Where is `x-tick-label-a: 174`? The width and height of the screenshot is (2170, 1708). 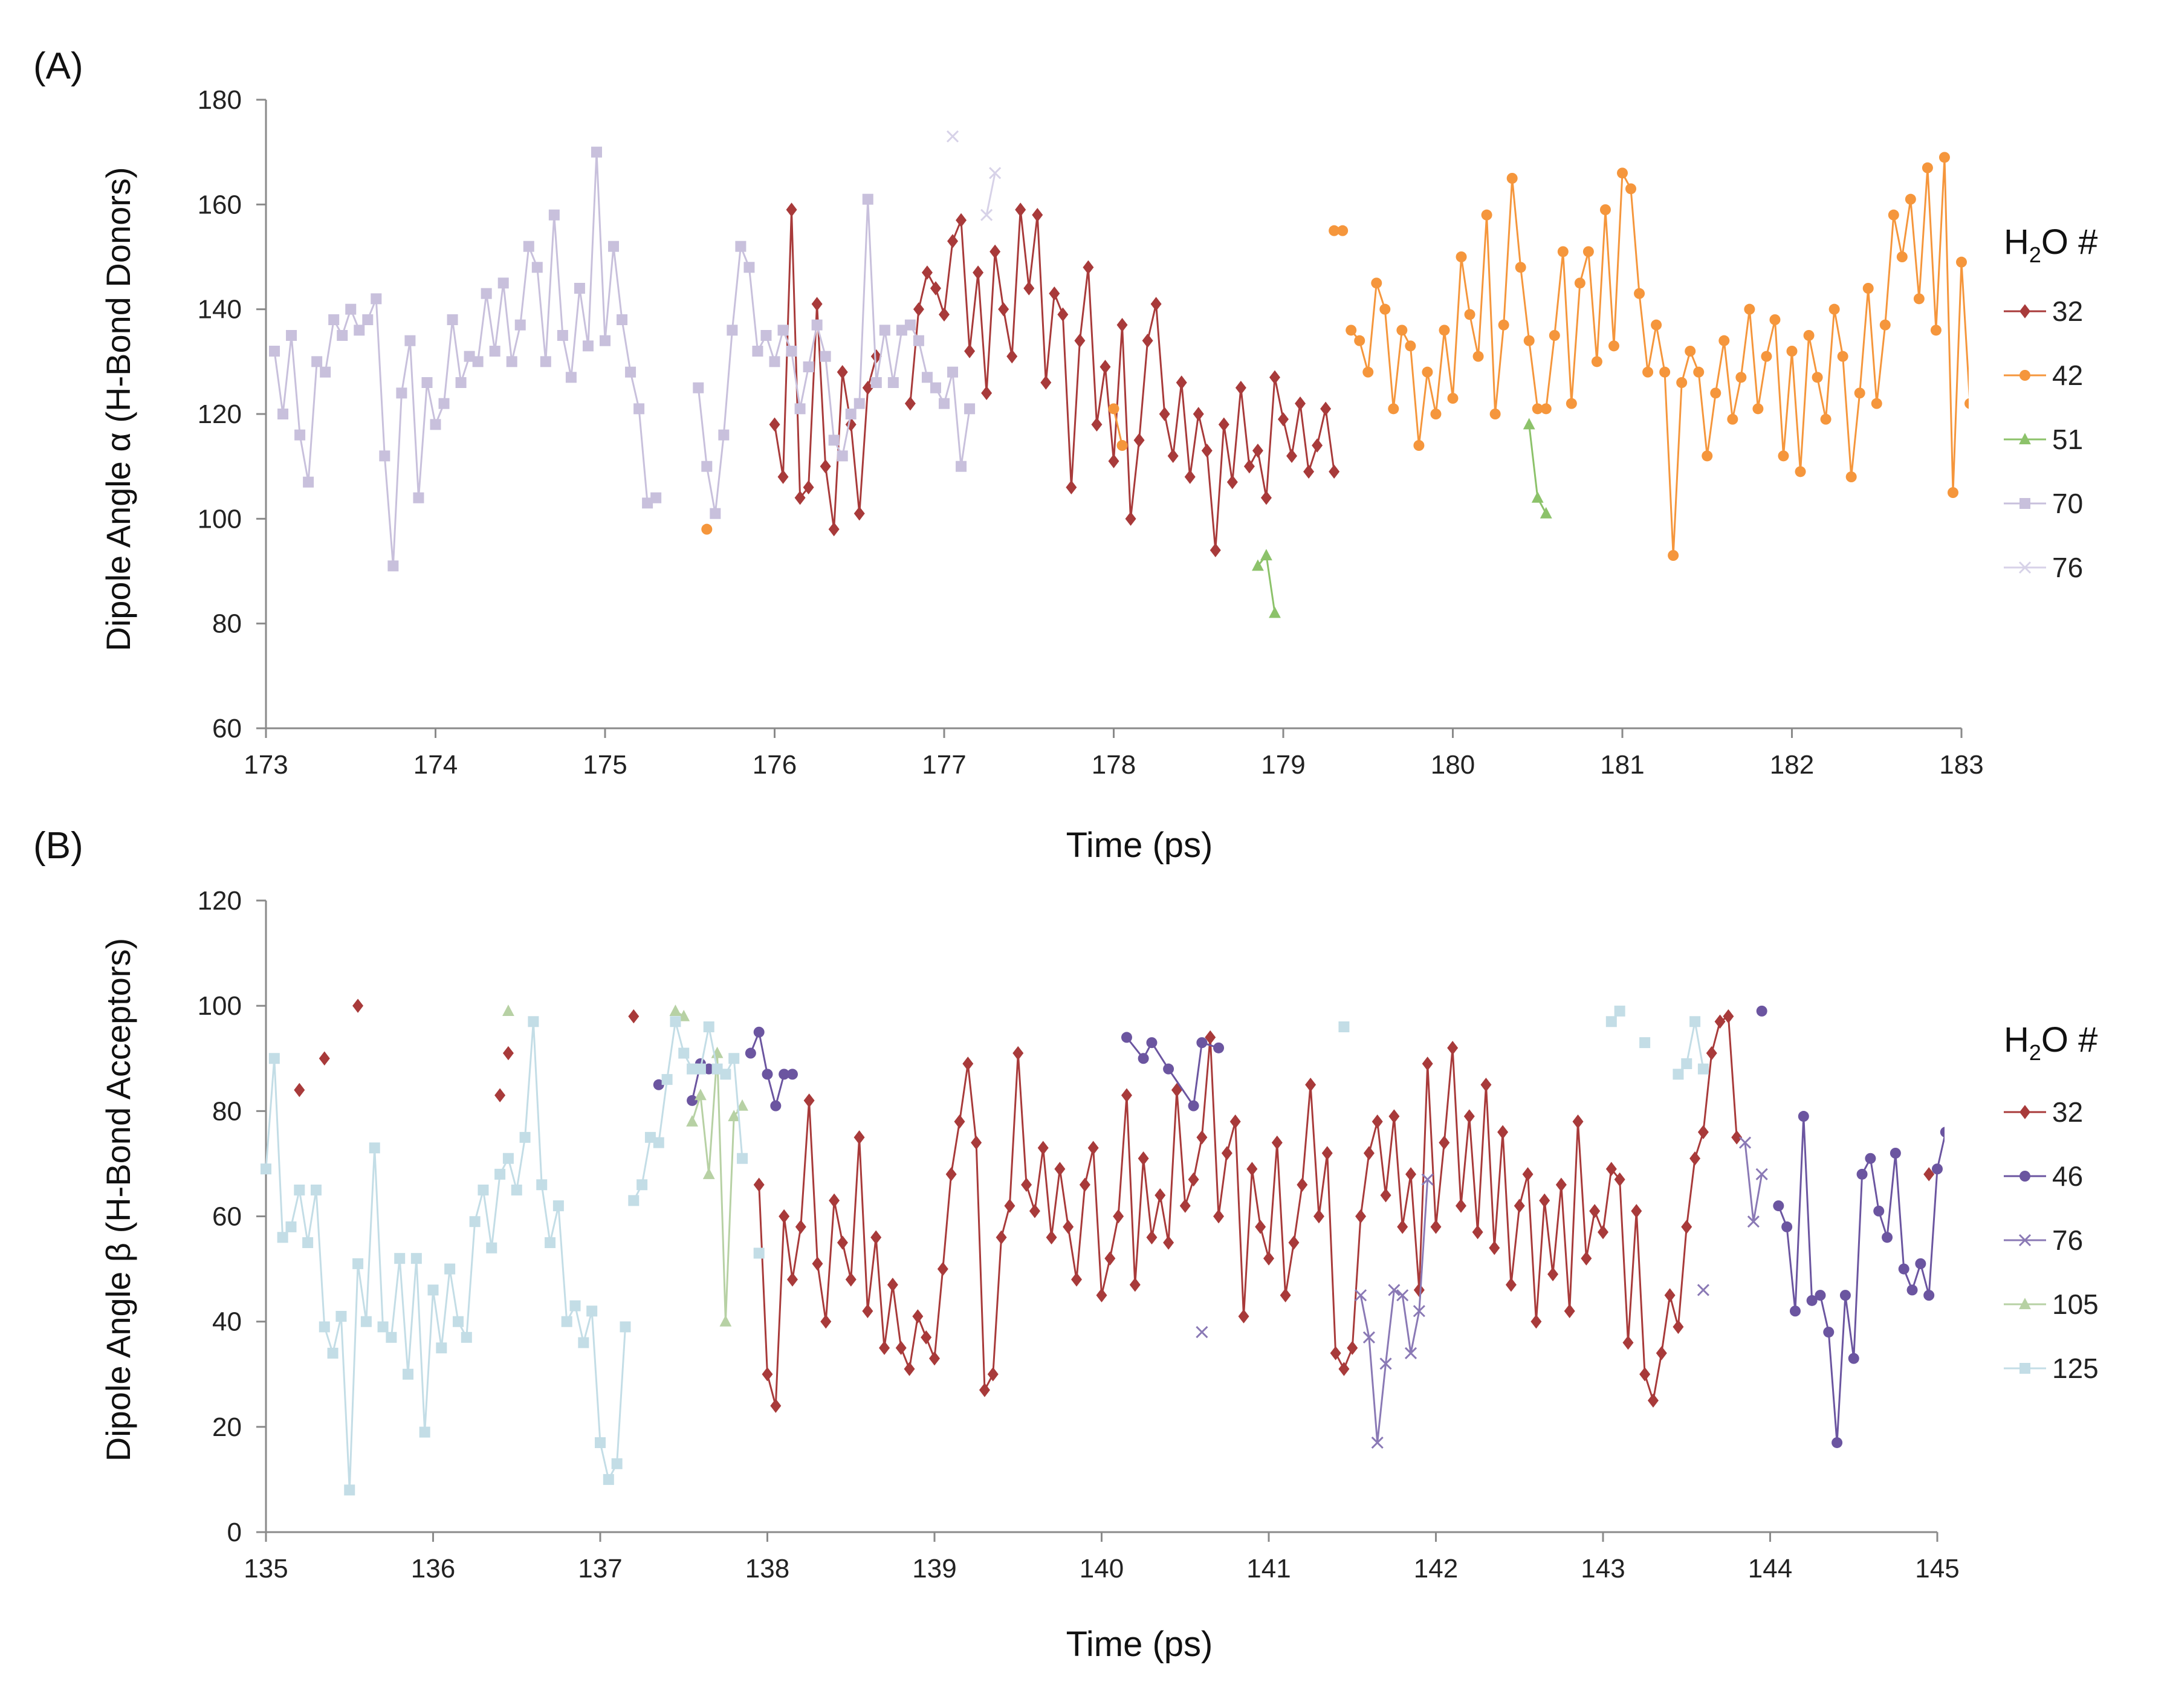
x-tick-label-a: 174 is located at coordinates (435, 765).